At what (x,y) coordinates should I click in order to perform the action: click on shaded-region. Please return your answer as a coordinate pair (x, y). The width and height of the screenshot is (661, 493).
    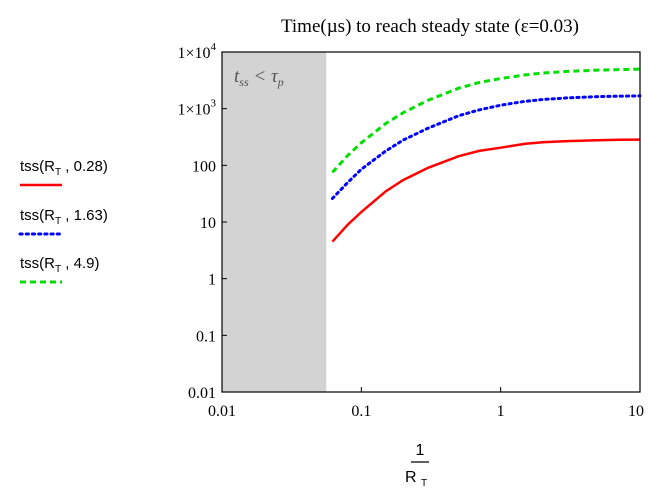
    Looking at the image, I should click on (274, 222).